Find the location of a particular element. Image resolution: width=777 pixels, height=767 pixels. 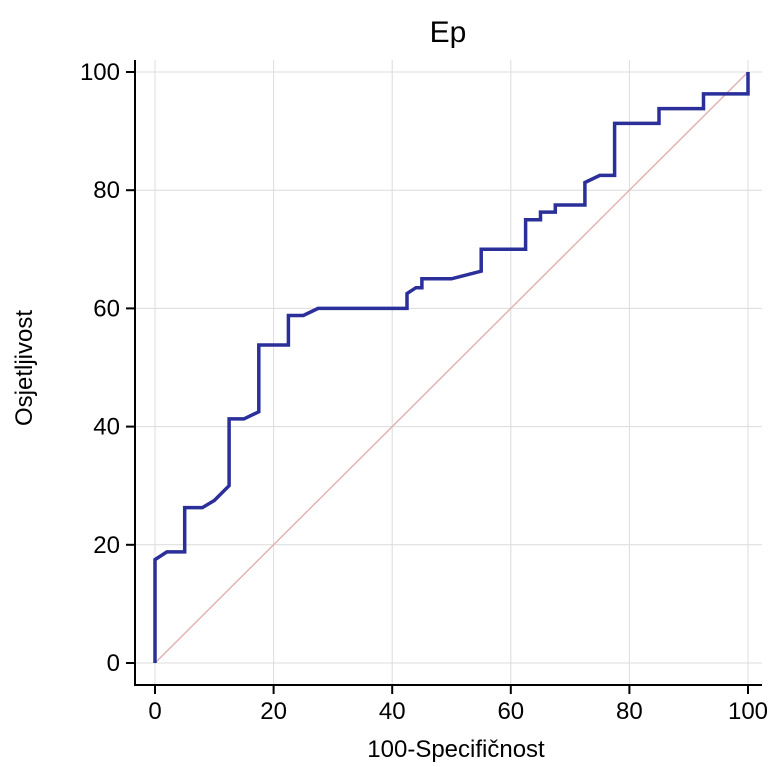

y-tick-label: 40 is located at coordinates (106, 427).